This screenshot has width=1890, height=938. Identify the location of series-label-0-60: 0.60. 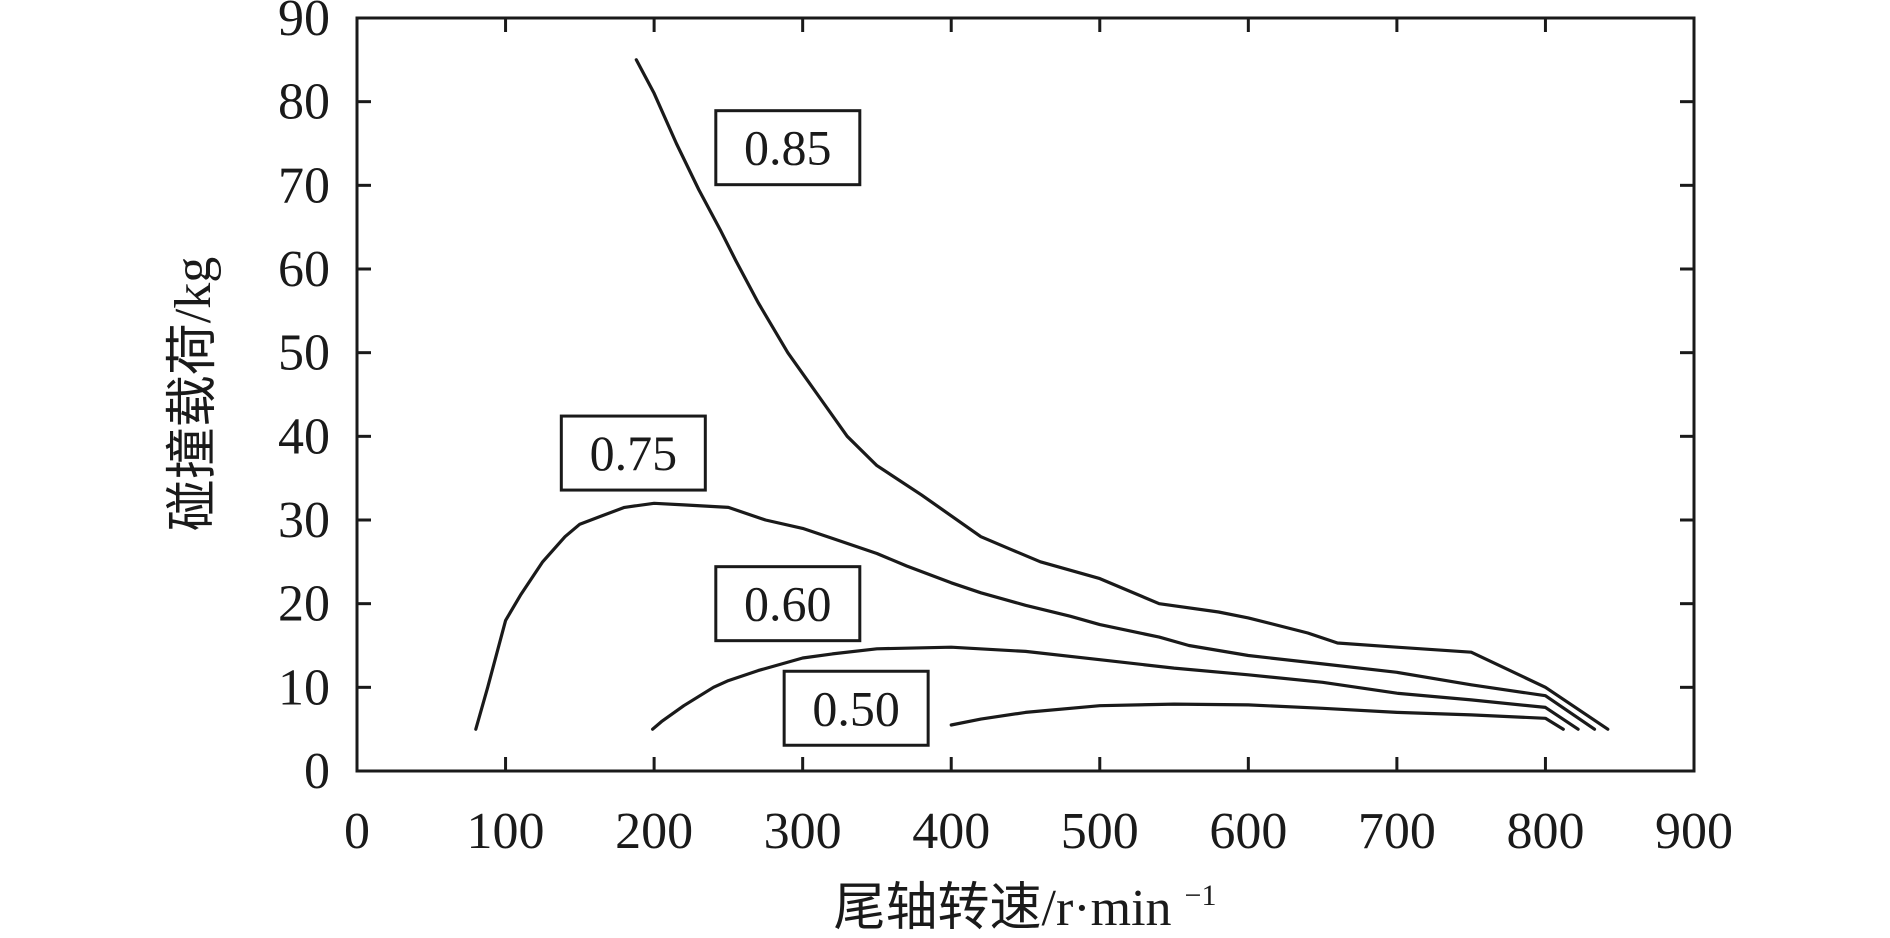
(788, 604).